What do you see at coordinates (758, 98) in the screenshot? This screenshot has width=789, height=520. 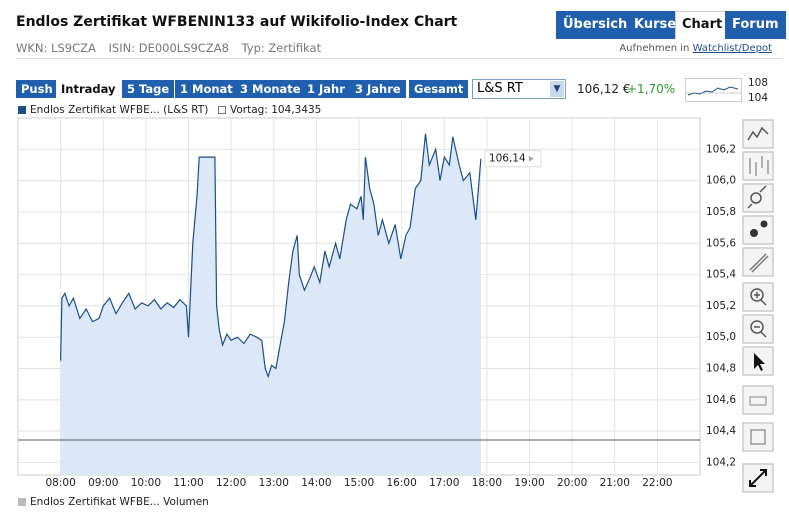 I see `mini-label: 104` at bounding box center [758, 98].